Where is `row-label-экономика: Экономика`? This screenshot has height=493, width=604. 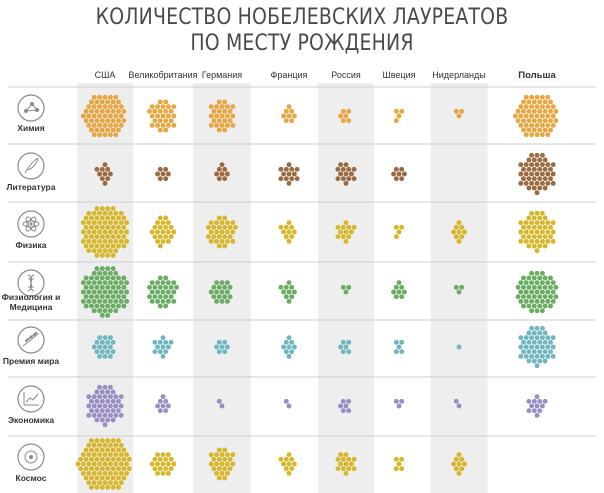 row-label-экономика: Экономика is located at coordinates (31, 420).